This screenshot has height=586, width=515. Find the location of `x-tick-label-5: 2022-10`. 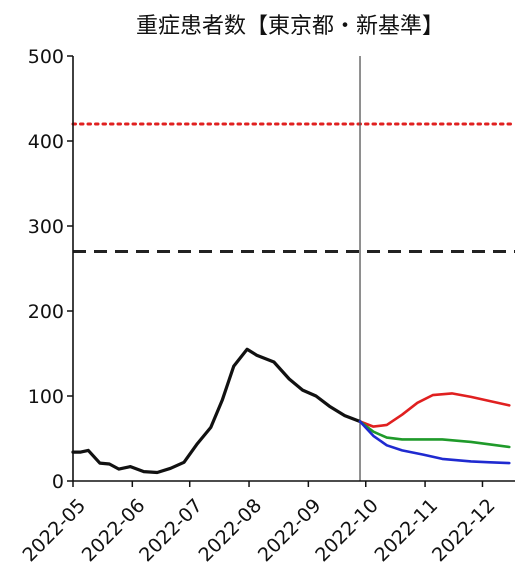

x-tick-label-5: 2022-10 is located at coordinates (347, 531).